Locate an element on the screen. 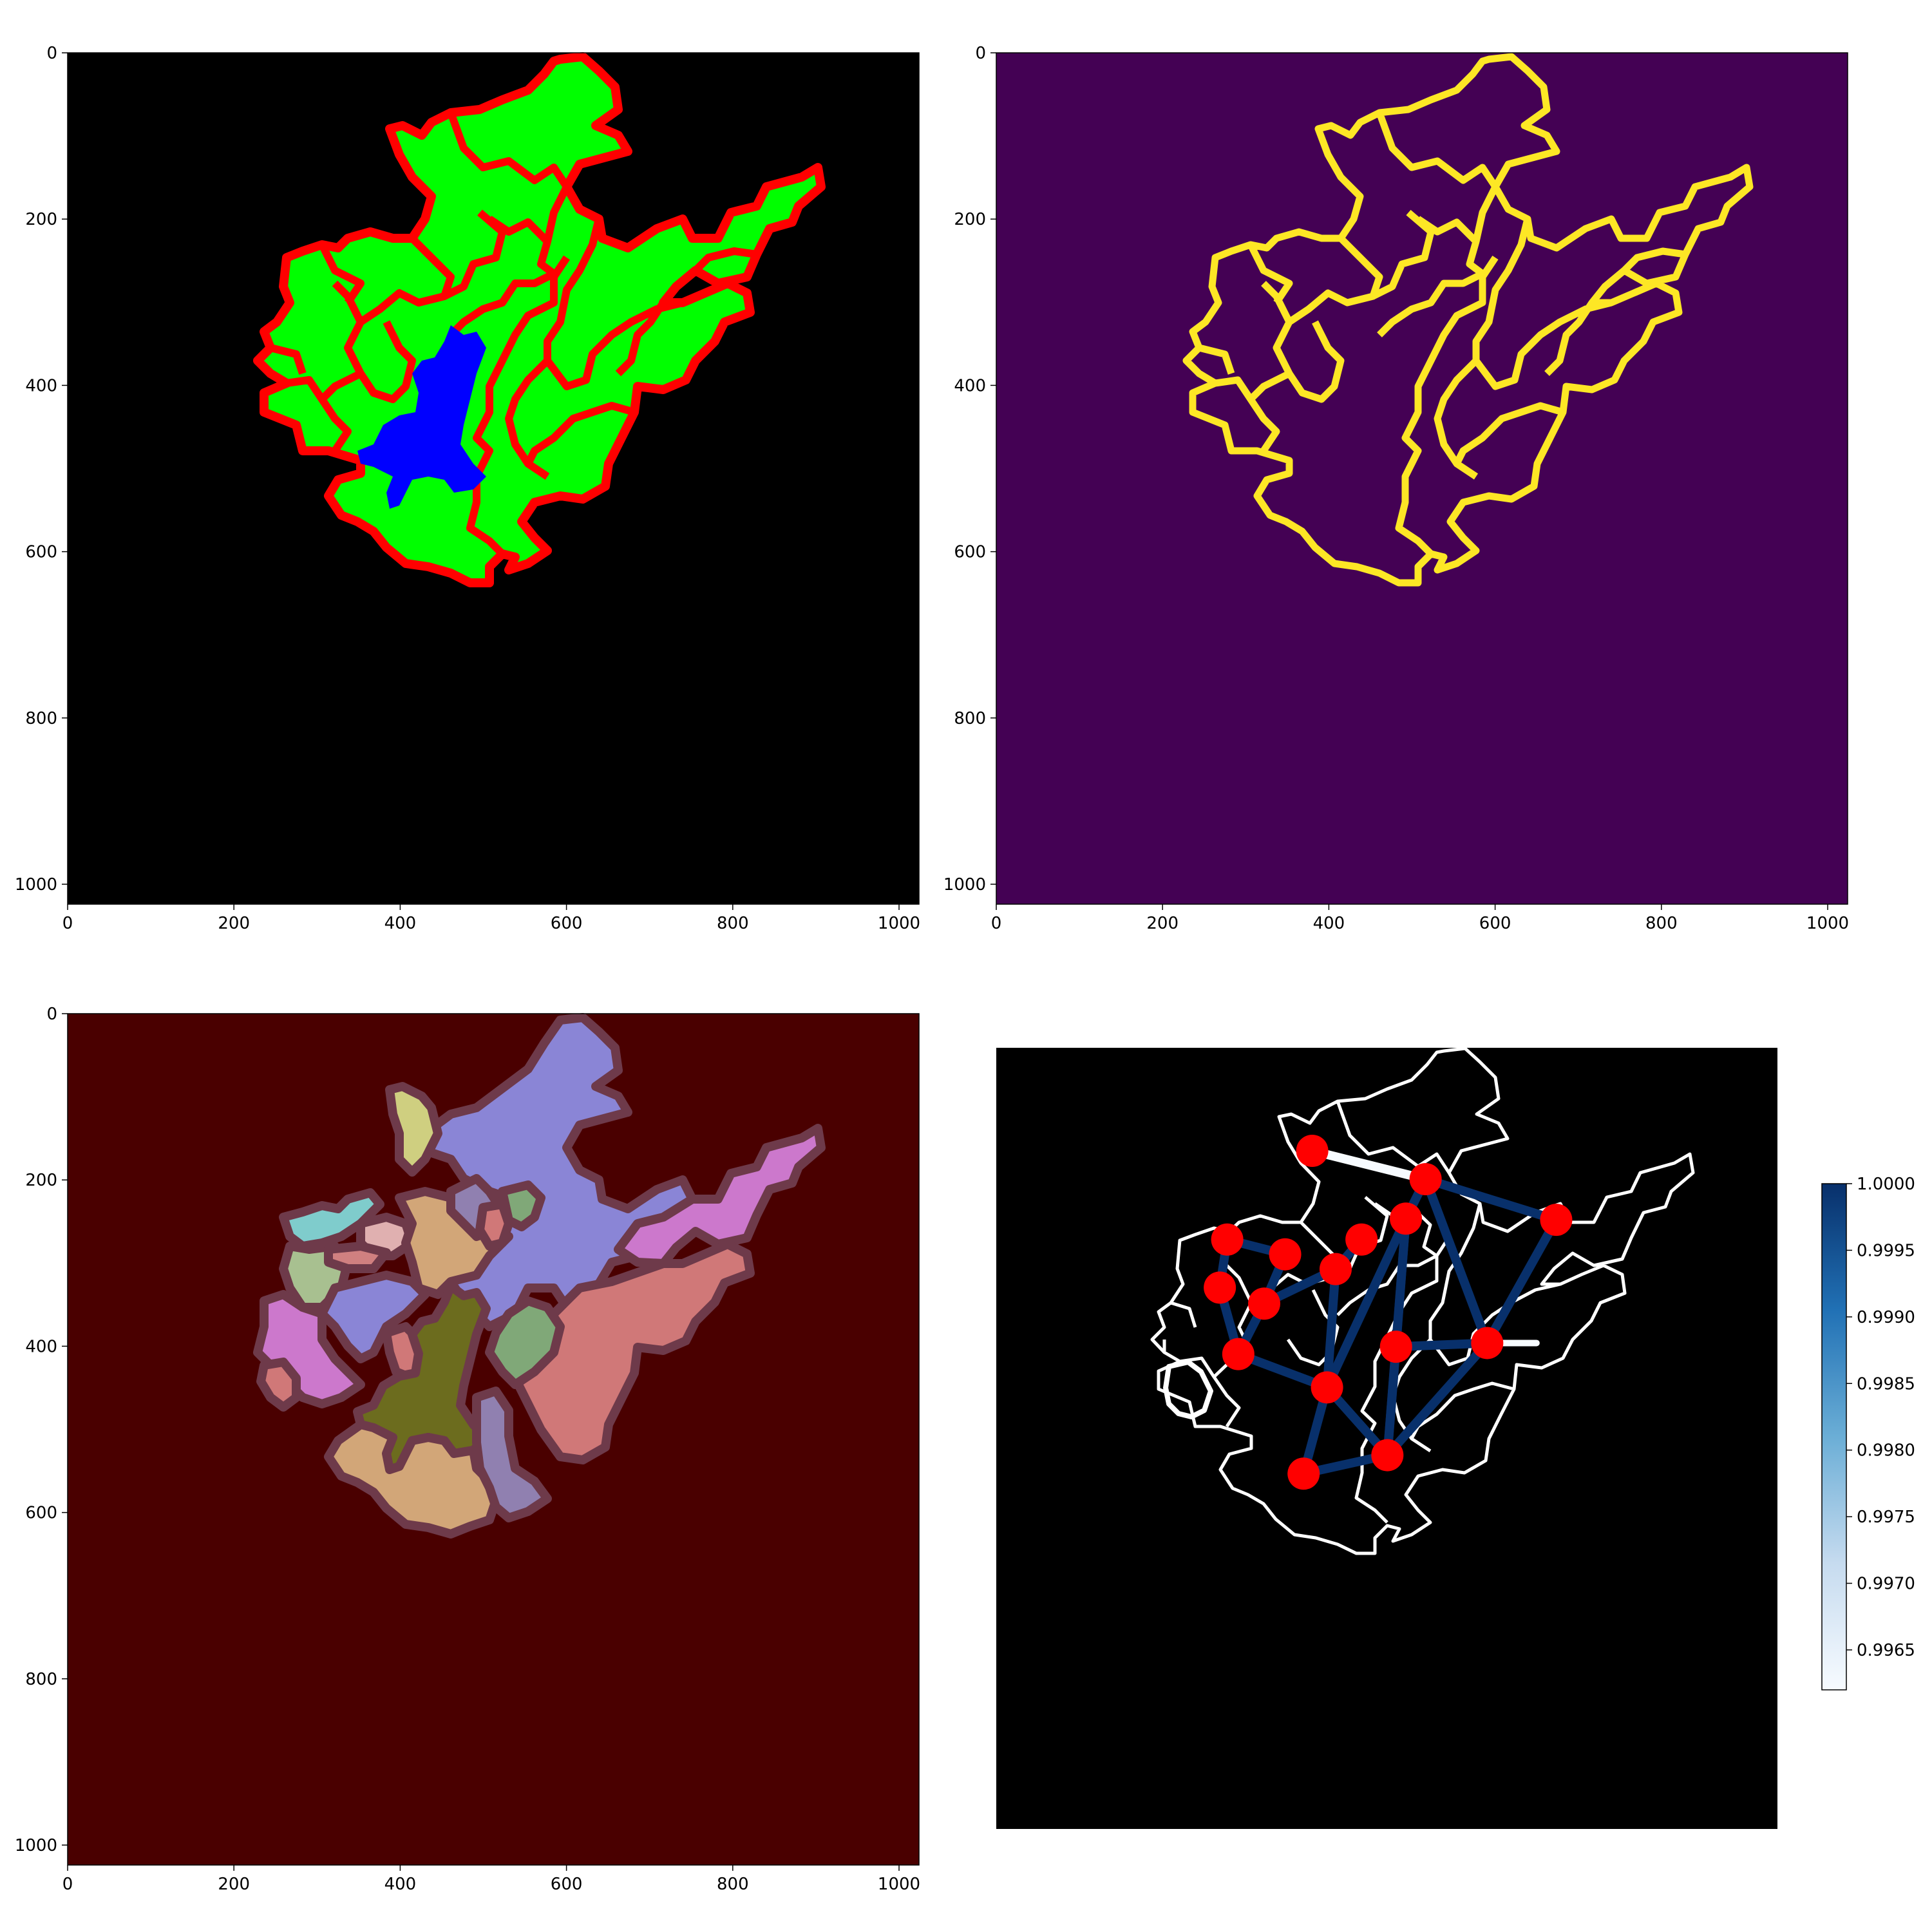 This screenshot has height=1932, width=1932. region-yellow is located at coordinates (414, 1129).